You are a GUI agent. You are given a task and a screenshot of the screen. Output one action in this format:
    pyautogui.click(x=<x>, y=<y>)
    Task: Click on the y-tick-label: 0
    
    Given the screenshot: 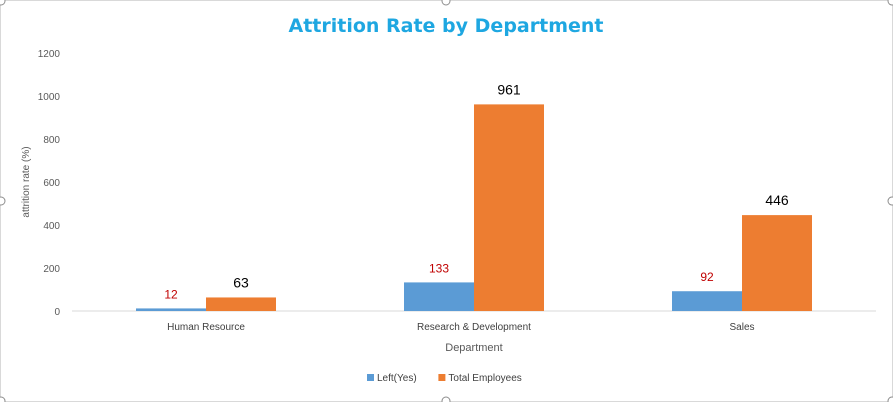 What is the action you would take?
    pyautogui.click(x=57, y=312)
    